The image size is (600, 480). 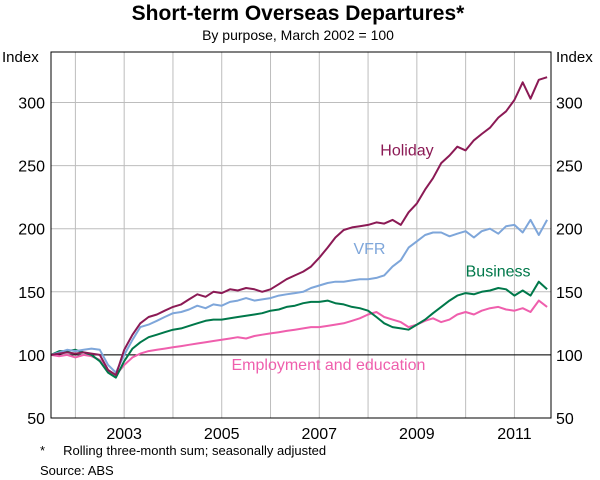 What do you see at coordinates (222, 434) in the screenshot?
I see `x-tick-label: 2005` at bounding box center [222, 434].